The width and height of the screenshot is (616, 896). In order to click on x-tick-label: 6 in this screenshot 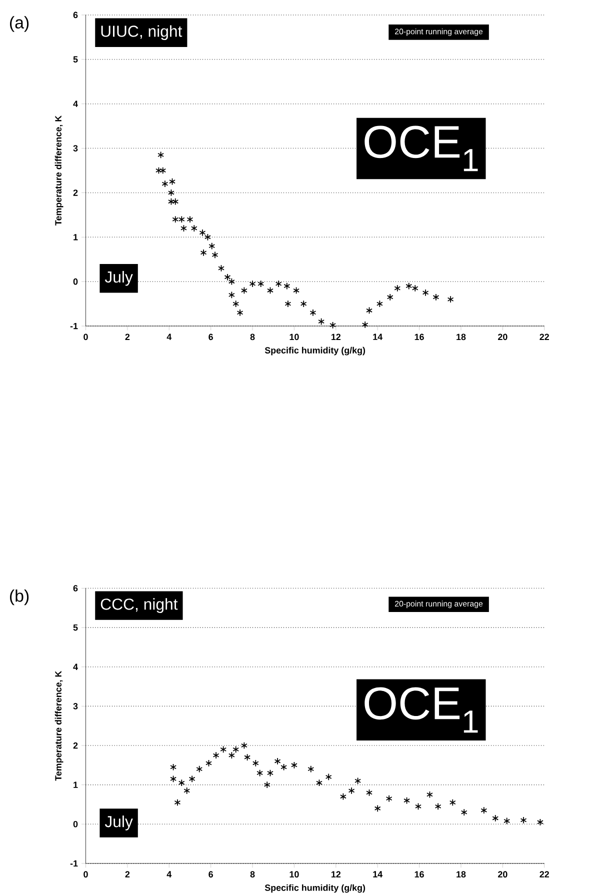, I will do `click(210, 337)`.